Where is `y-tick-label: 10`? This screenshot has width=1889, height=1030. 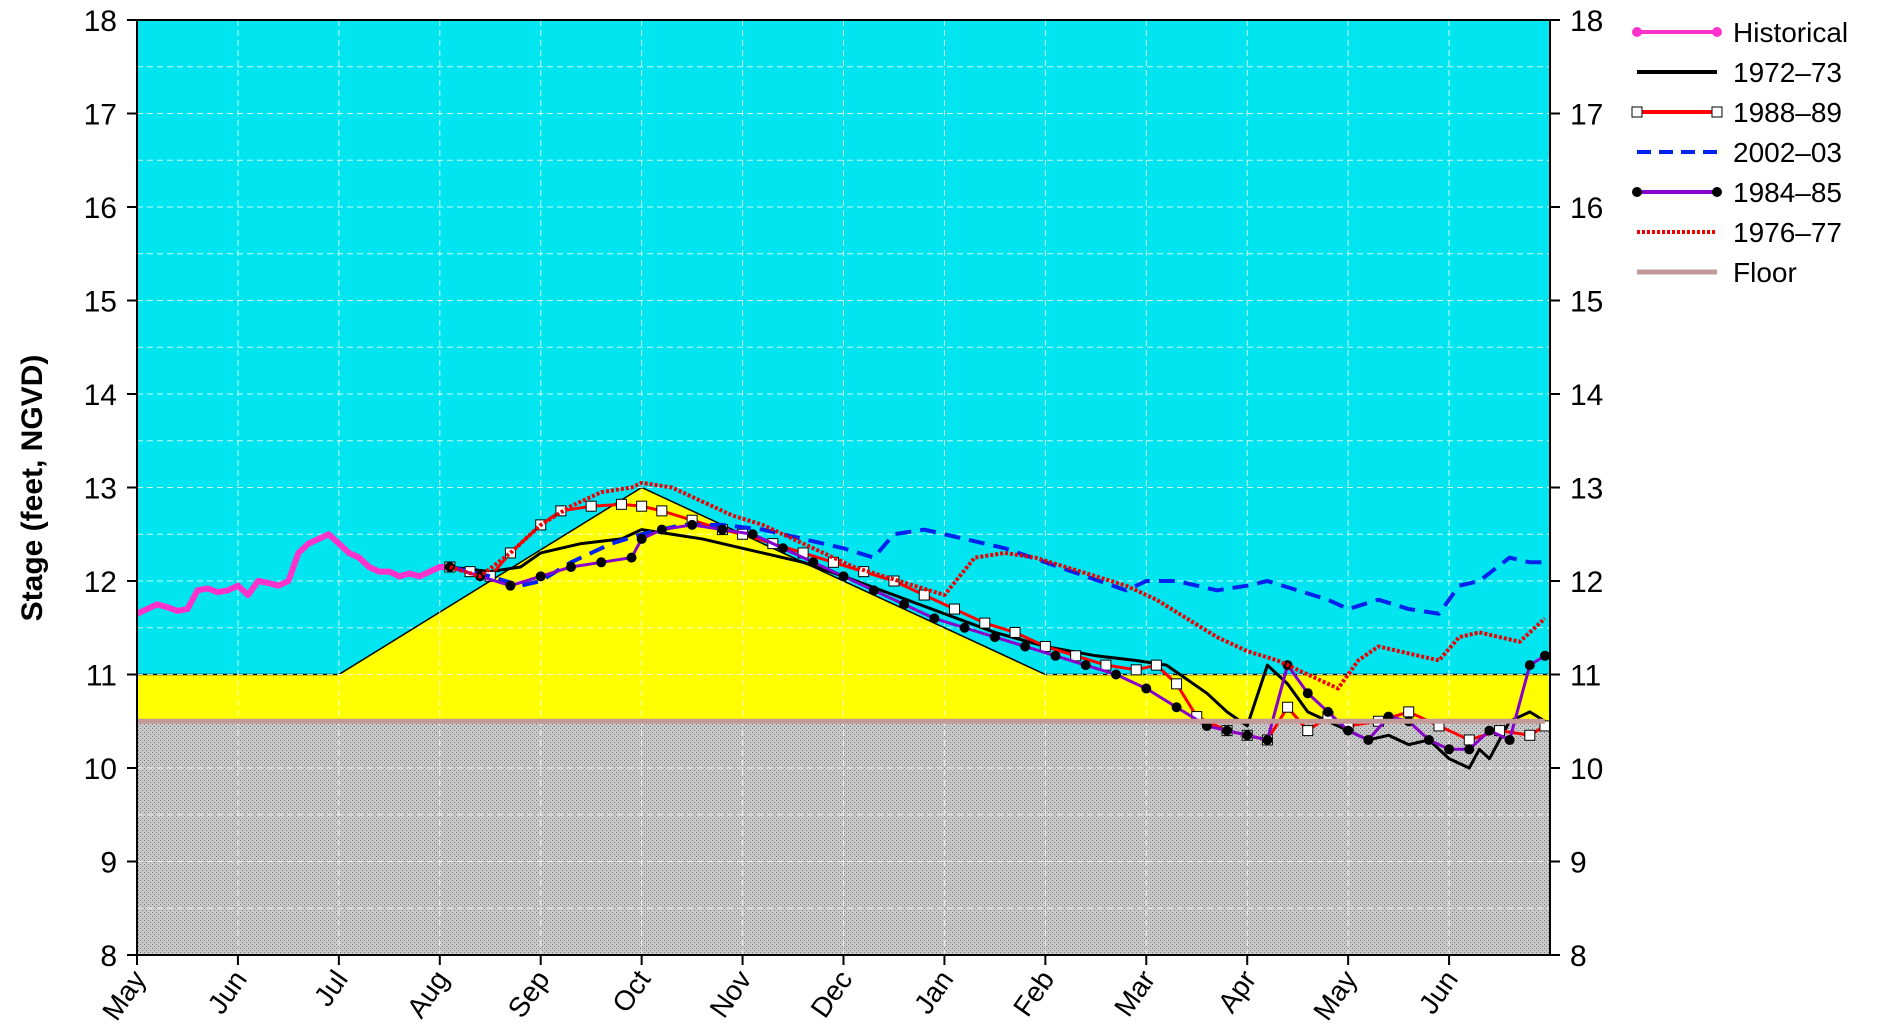 y-tick-label: 10 is located at coordinates (100, 769).